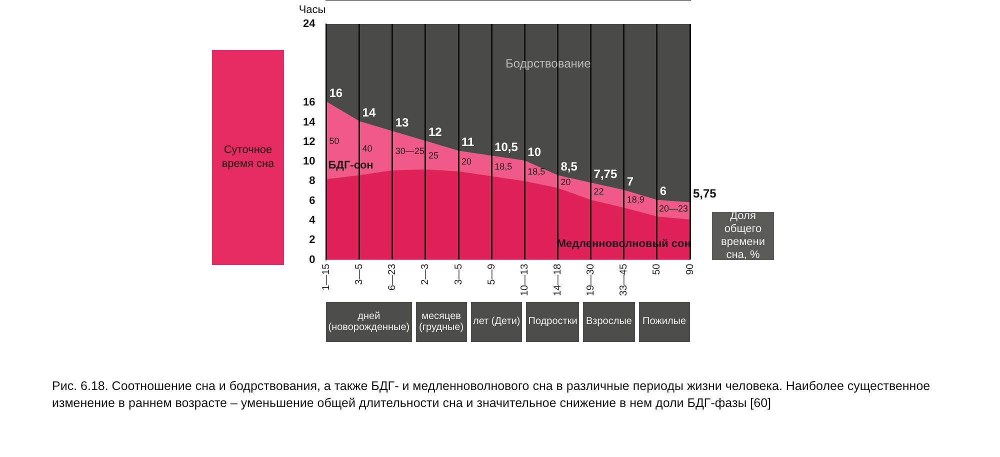 This screenshot has height=457, width=1000. I want to click on y-tick-label: 0, so click(312, 260).